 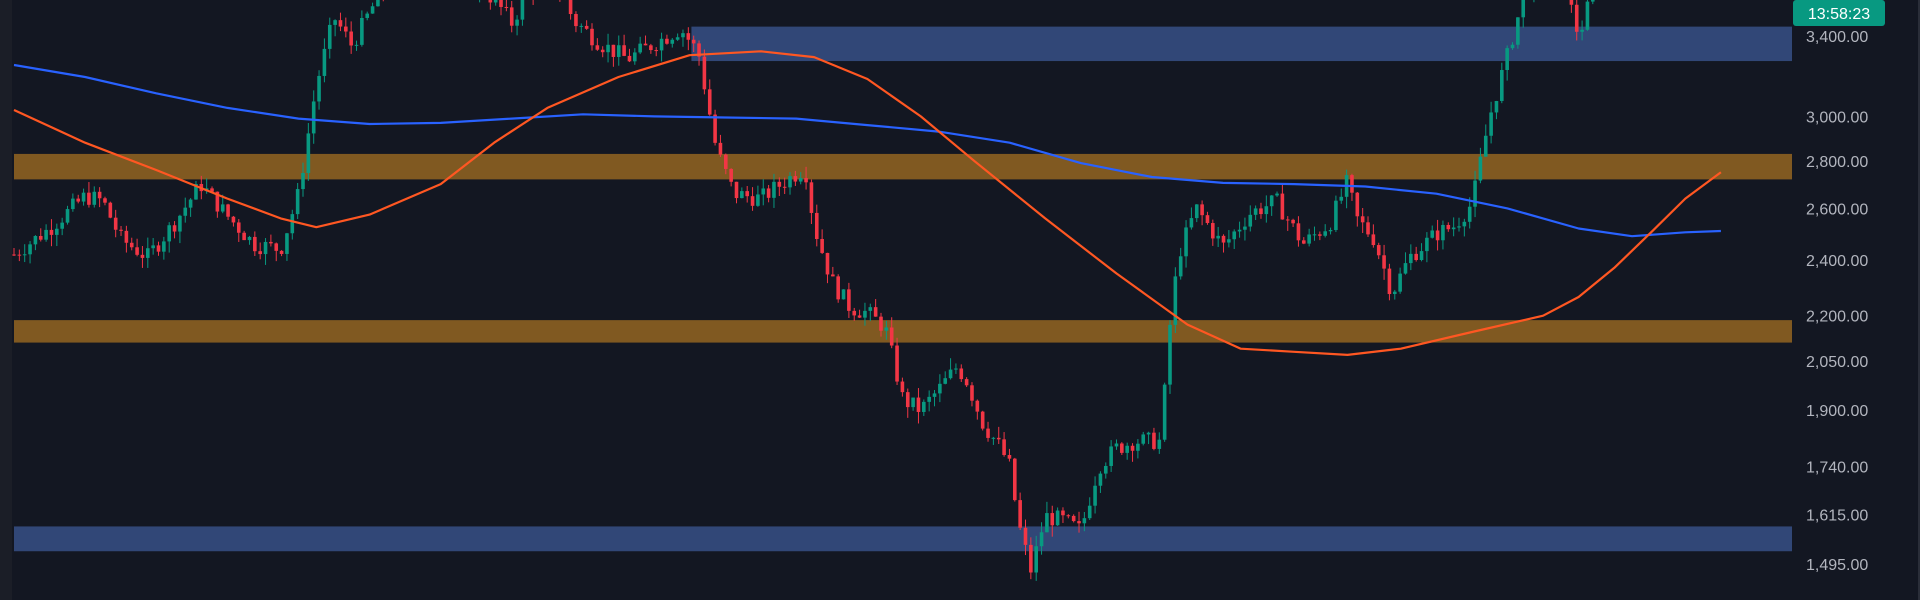 I want to click on zone-resistance, so click(x=903, y=166).